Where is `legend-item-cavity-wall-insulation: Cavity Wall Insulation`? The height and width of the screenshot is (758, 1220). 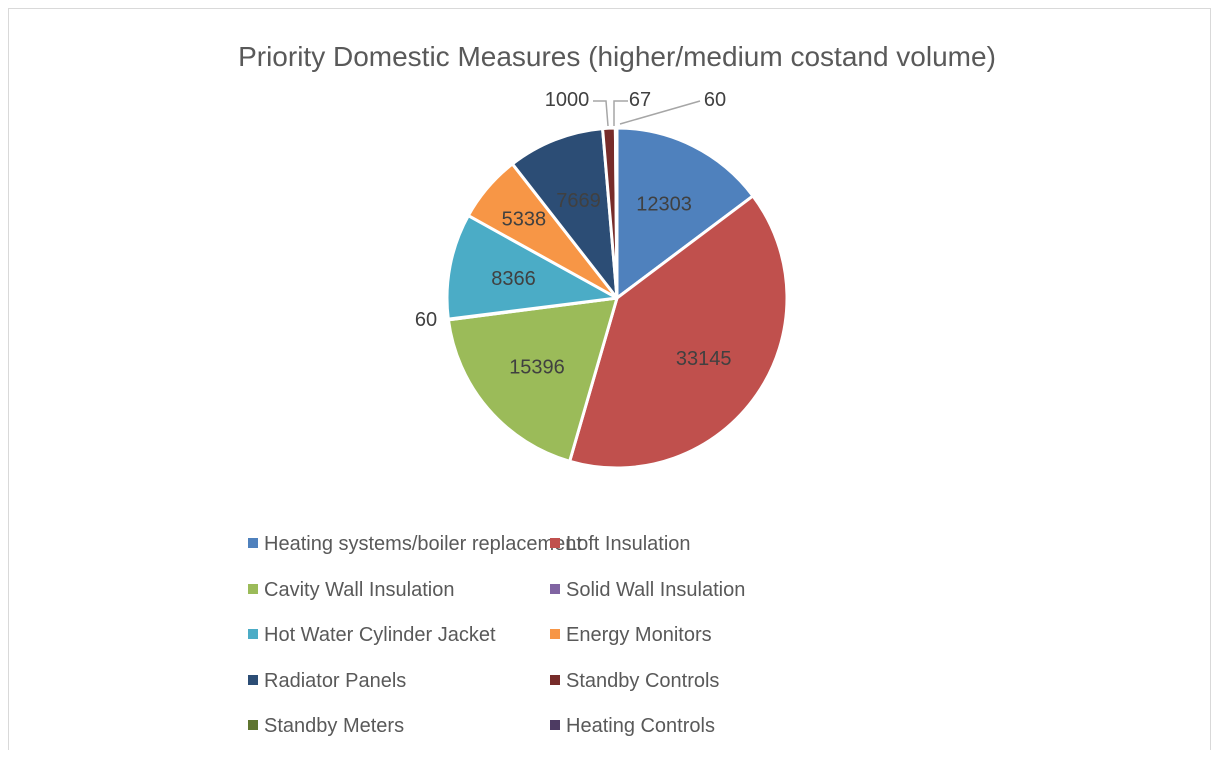
legend-item-cavity-wall-insulation: Cavity Wall Insulation is located at coordinates (351, 590).